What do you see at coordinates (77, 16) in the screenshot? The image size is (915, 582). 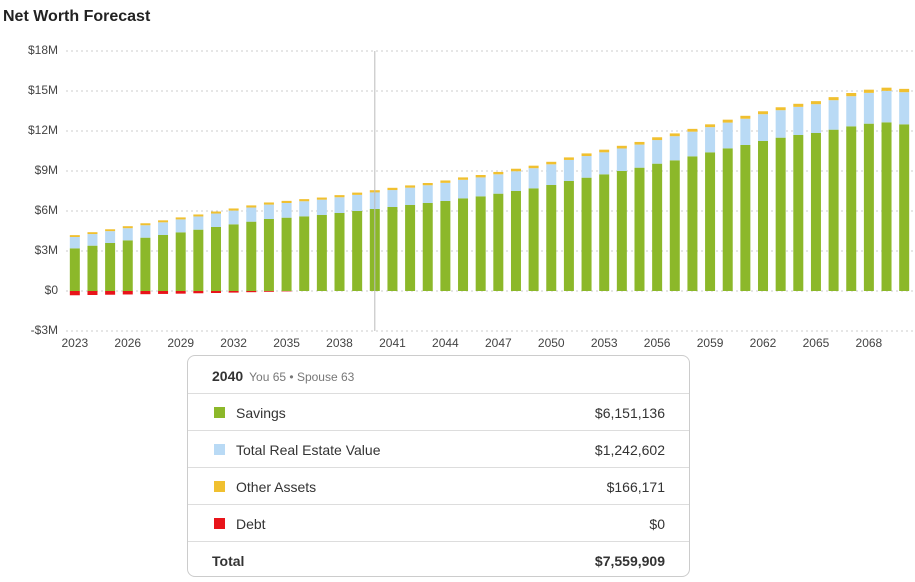 I see `chart-title: Net Worth Forecast` at bounding box center [77, 16].